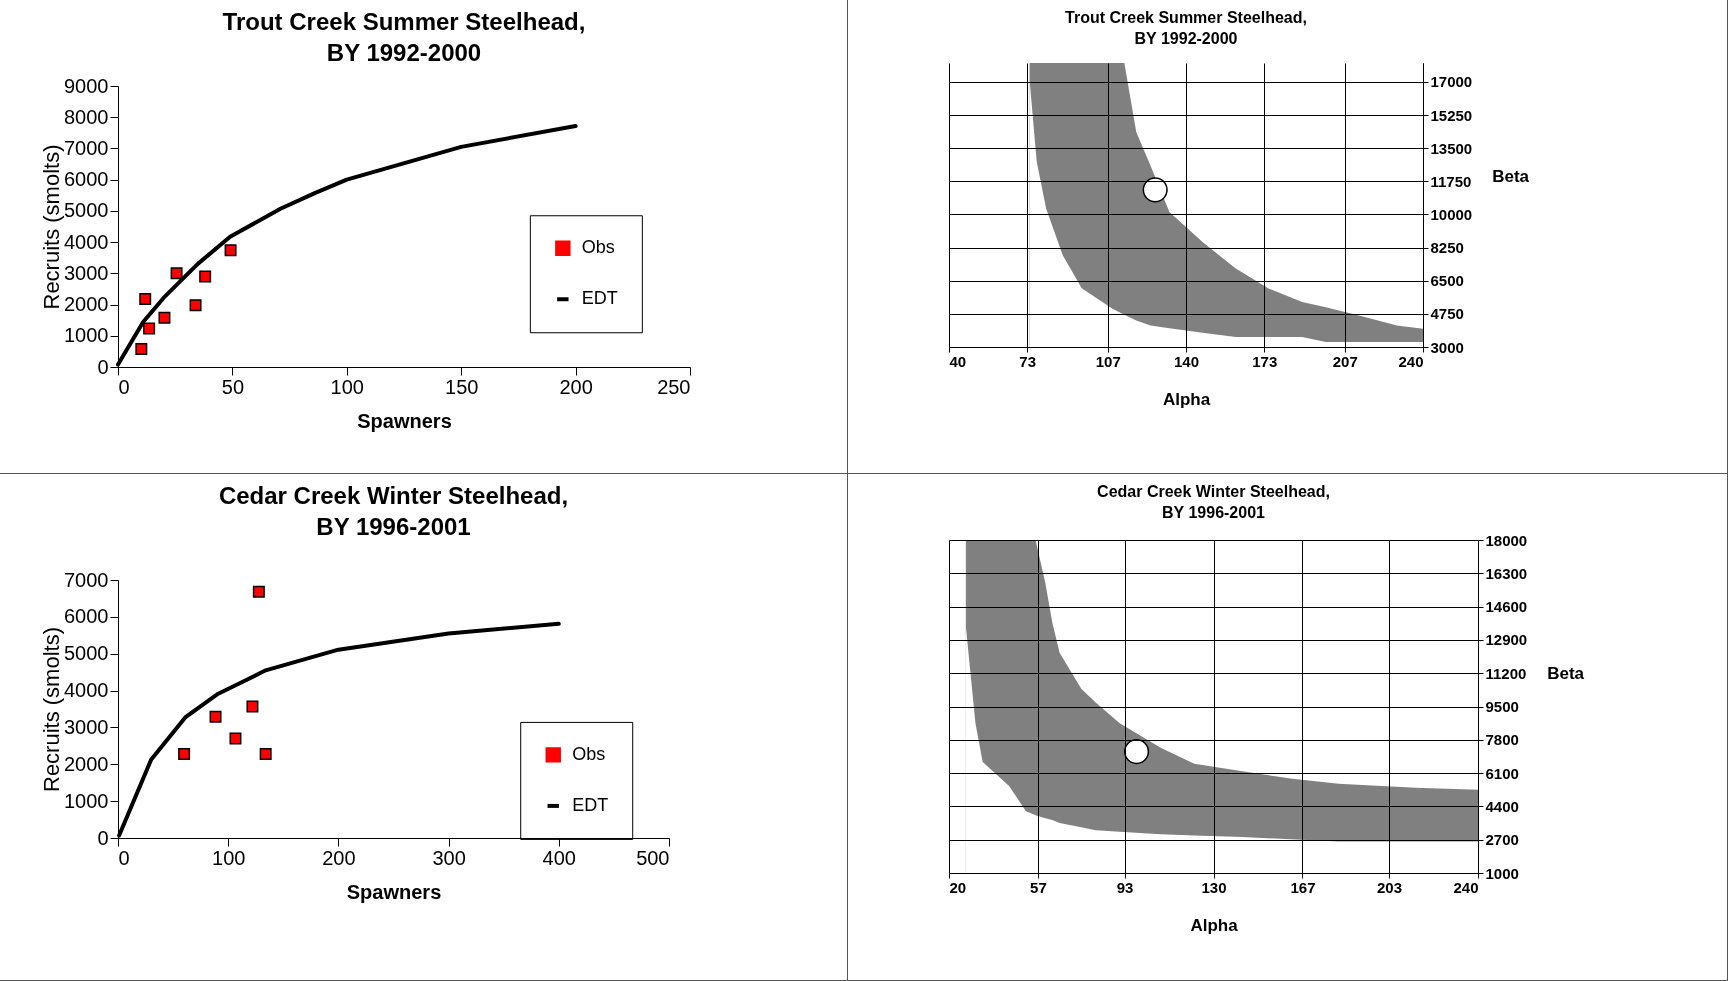 This screenshot has width=1728, height=981. I want to click on y-tick-label: 16300, so click(1506, 573).